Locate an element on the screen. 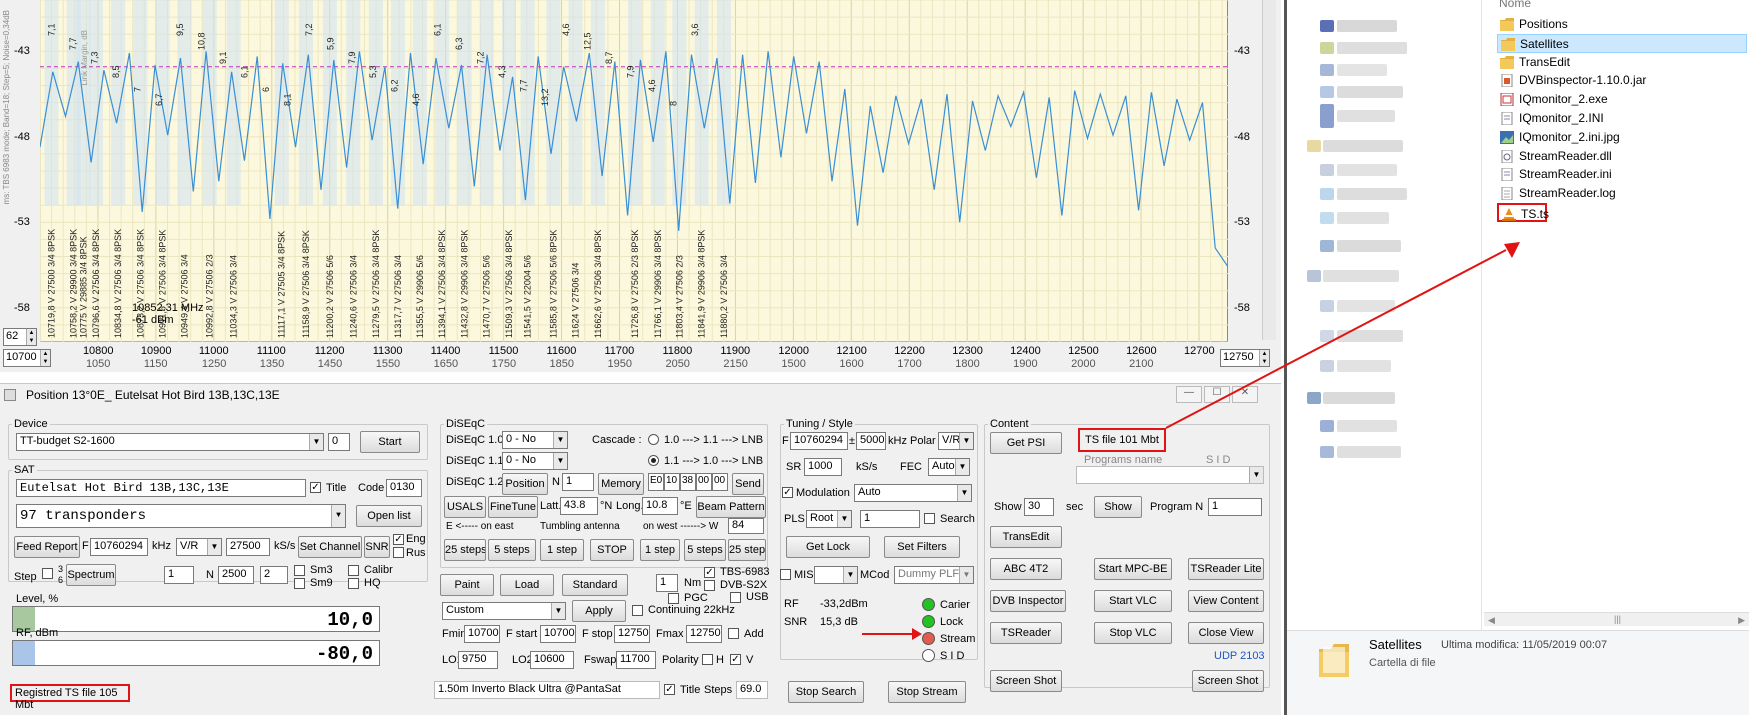  west-value-field: 84 is located at coordinates (746, 526).